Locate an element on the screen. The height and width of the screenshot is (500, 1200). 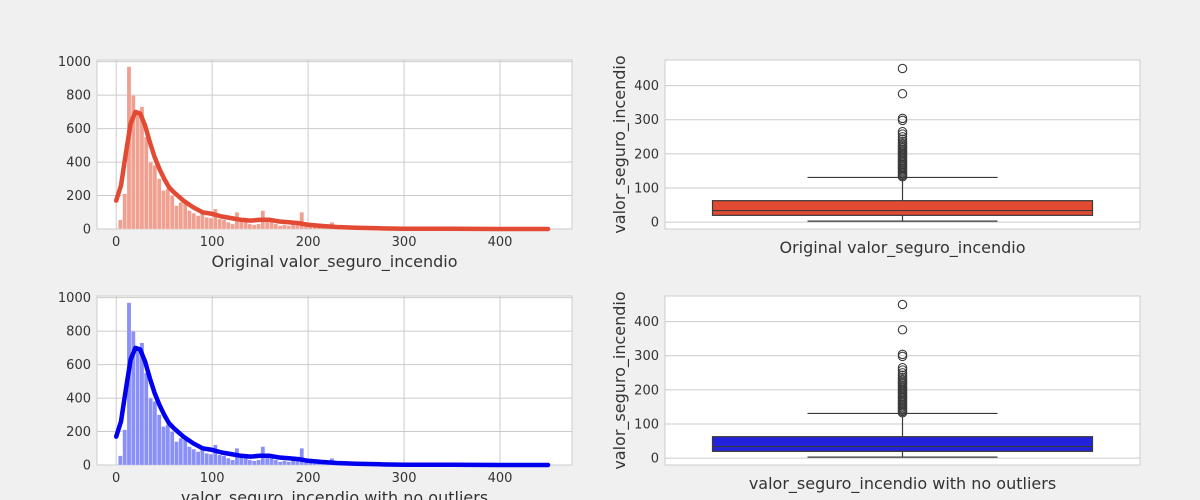
y-tick-label: 300 is located at coordinates (646, 356).